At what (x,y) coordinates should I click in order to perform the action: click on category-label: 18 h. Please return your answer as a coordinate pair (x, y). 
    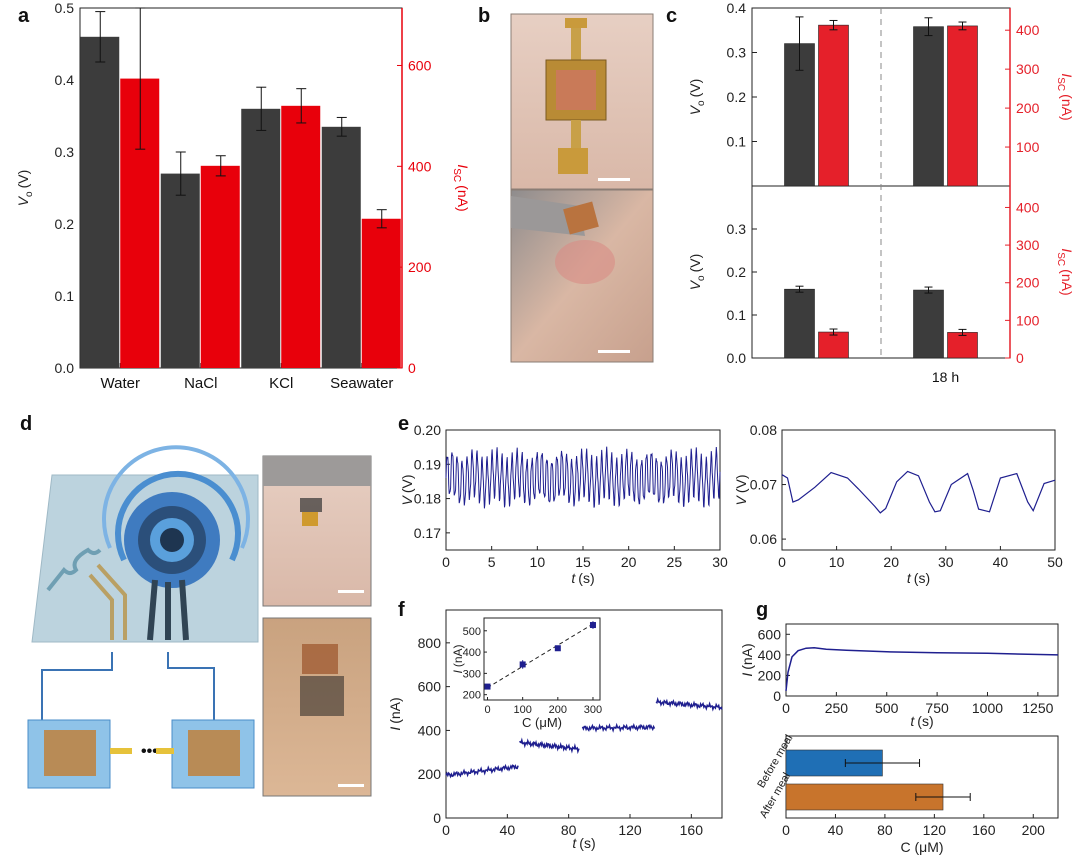
    Looking at the image, I should click on (945, 377).